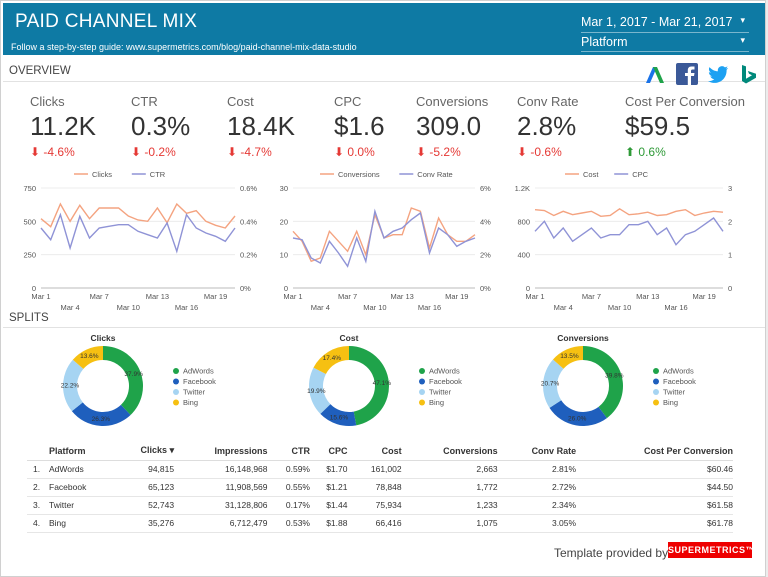 This screenshot has height=577, width=768. I want to click on legend-label: Facebook, so click(199, 381).